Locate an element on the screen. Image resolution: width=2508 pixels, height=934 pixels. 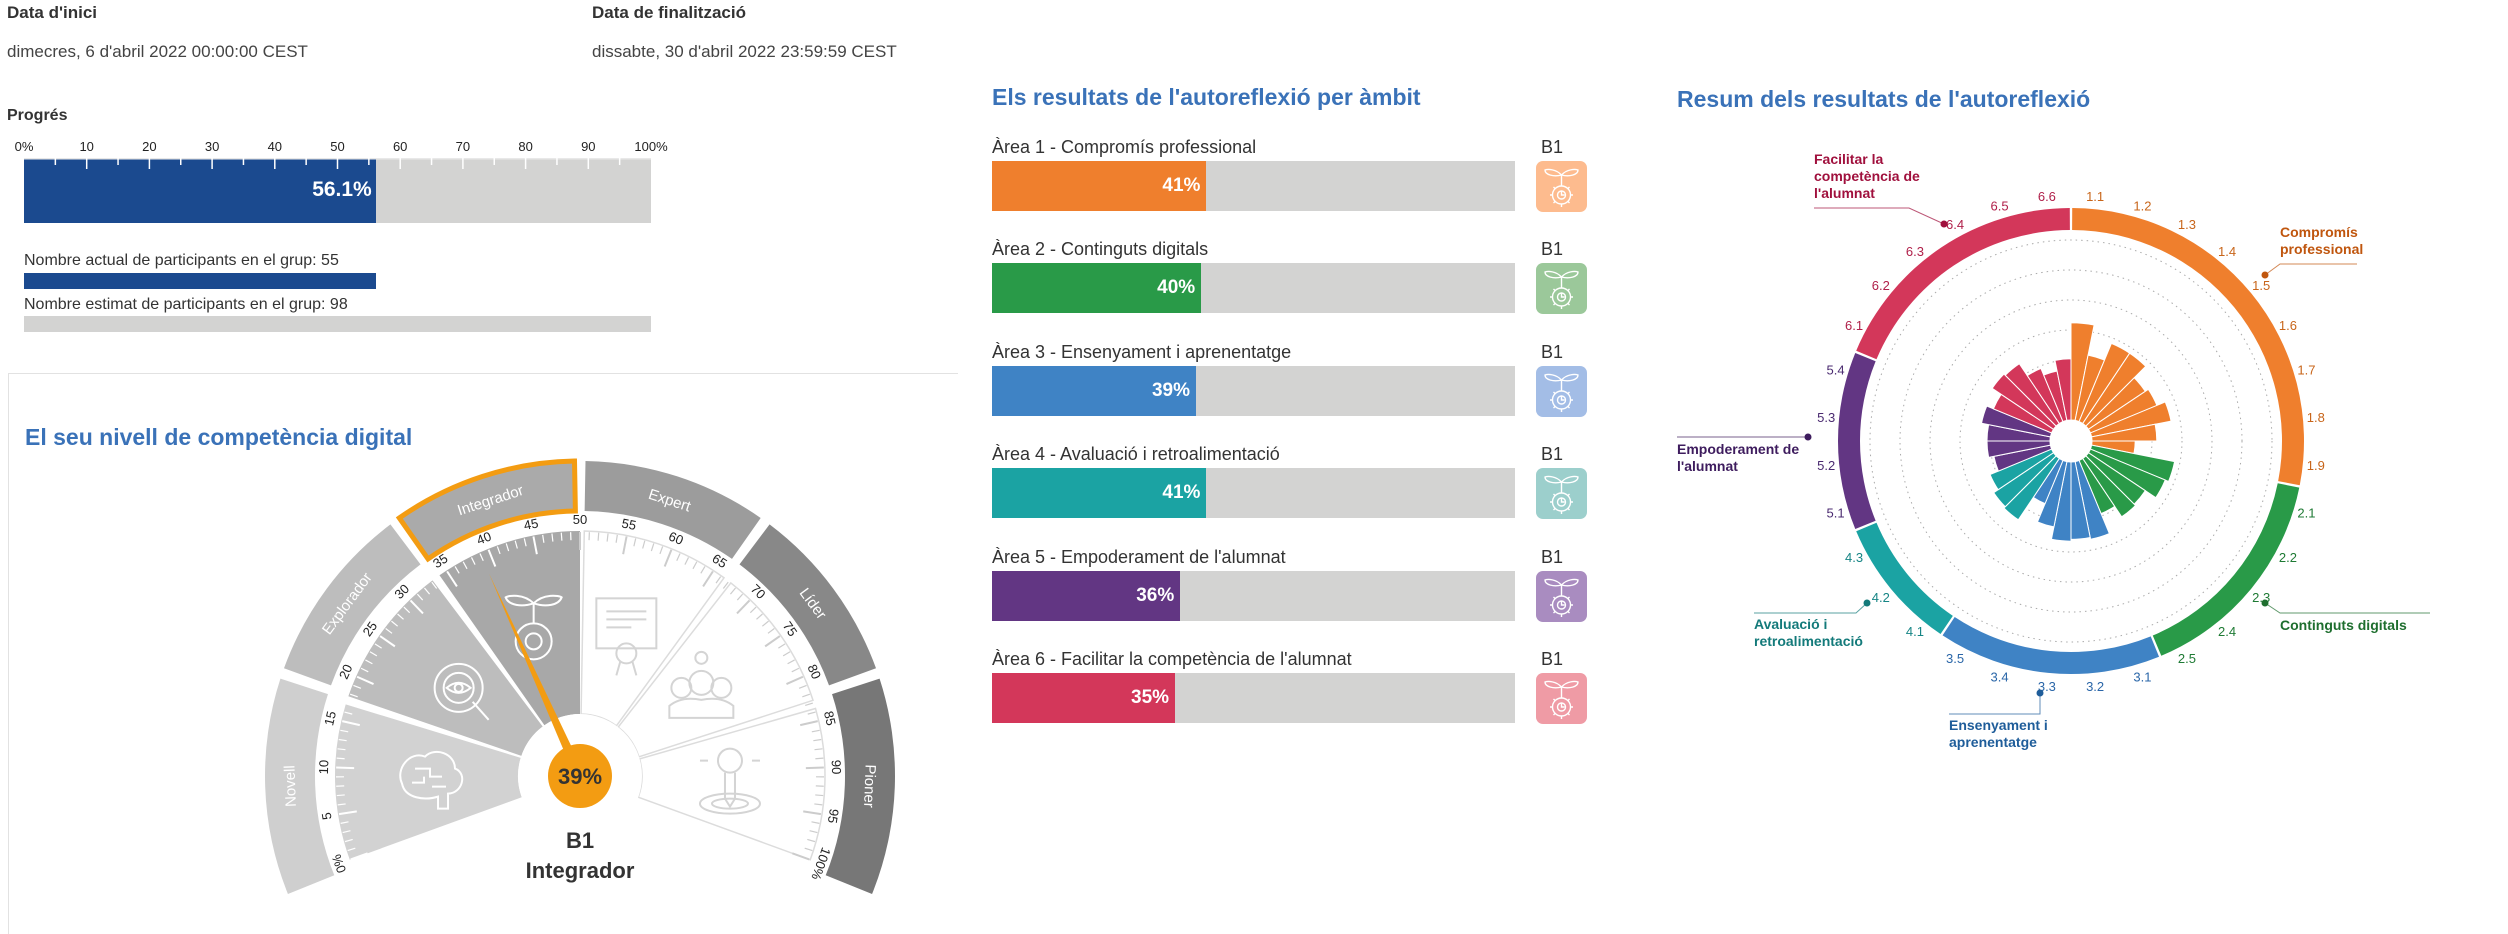
progress-percent: 56.1% is located at coordinates (342, 190).